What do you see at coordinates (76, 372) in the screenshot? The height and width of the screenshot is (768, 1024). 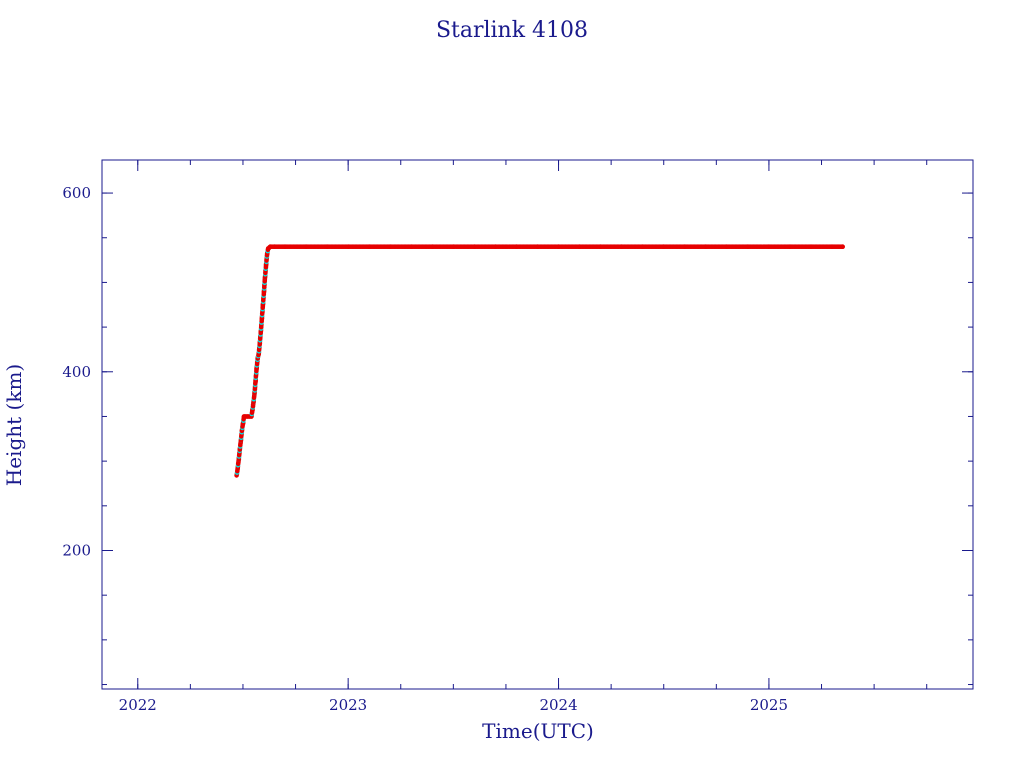 I see `y-tick-label: 400` at bounding box center [76, 372].